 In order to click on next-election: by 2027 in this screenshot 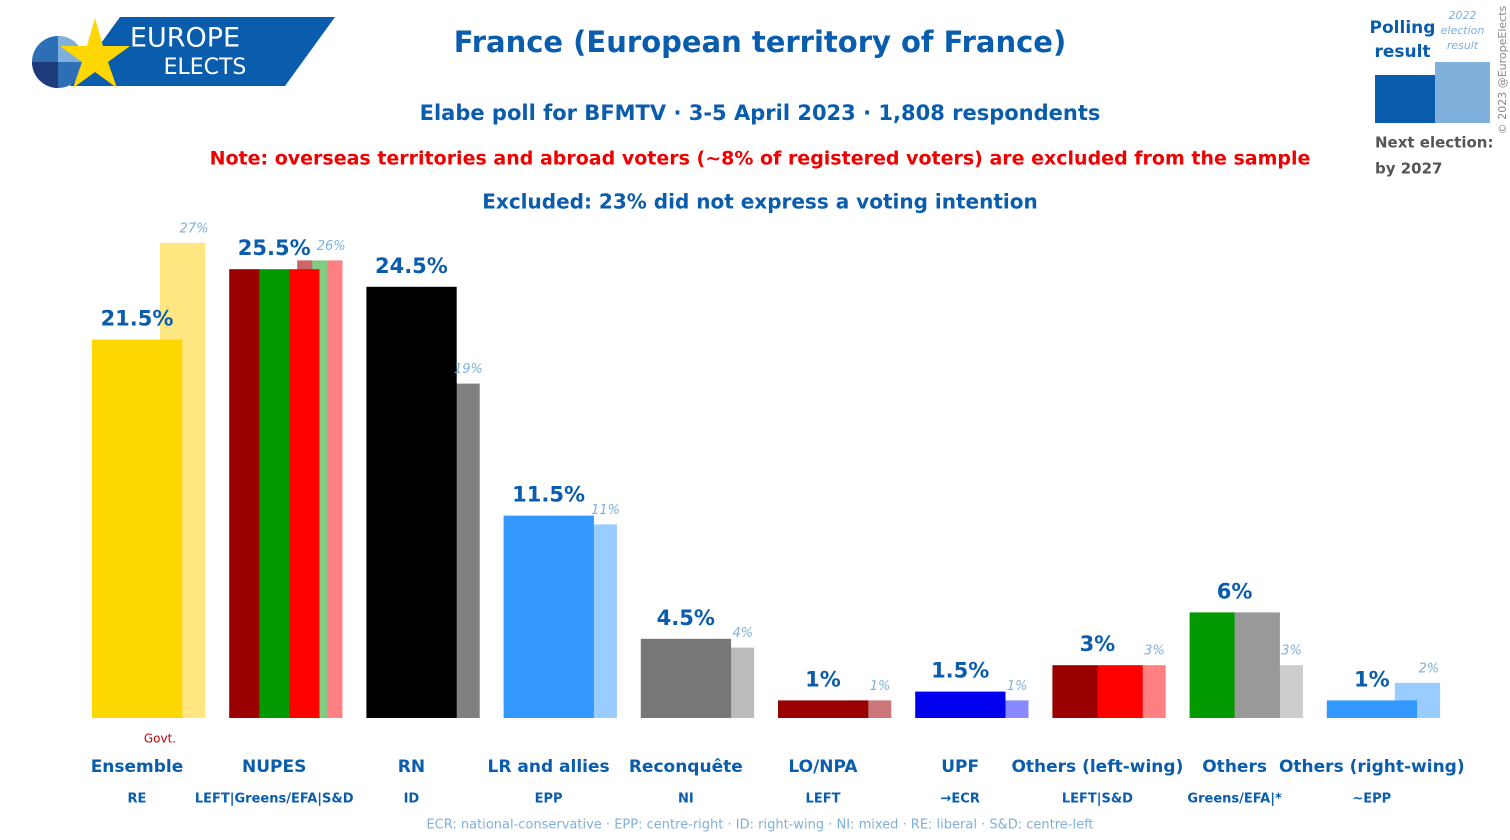, I will do `click(1409, 169)`.